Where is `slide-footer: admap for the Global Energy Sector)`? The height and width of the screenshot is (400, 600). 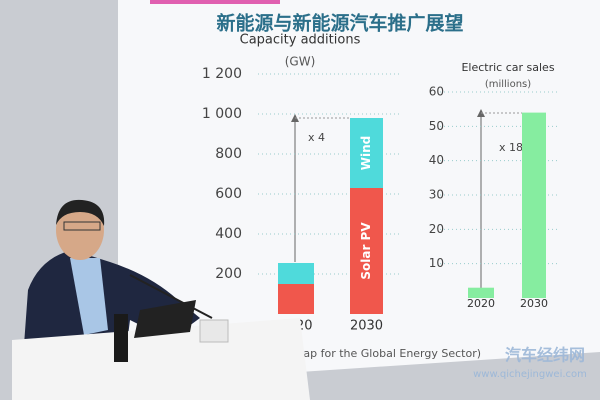
slide-footer: admap for the Global Energy Sector) is located at coordinates (380, 353).